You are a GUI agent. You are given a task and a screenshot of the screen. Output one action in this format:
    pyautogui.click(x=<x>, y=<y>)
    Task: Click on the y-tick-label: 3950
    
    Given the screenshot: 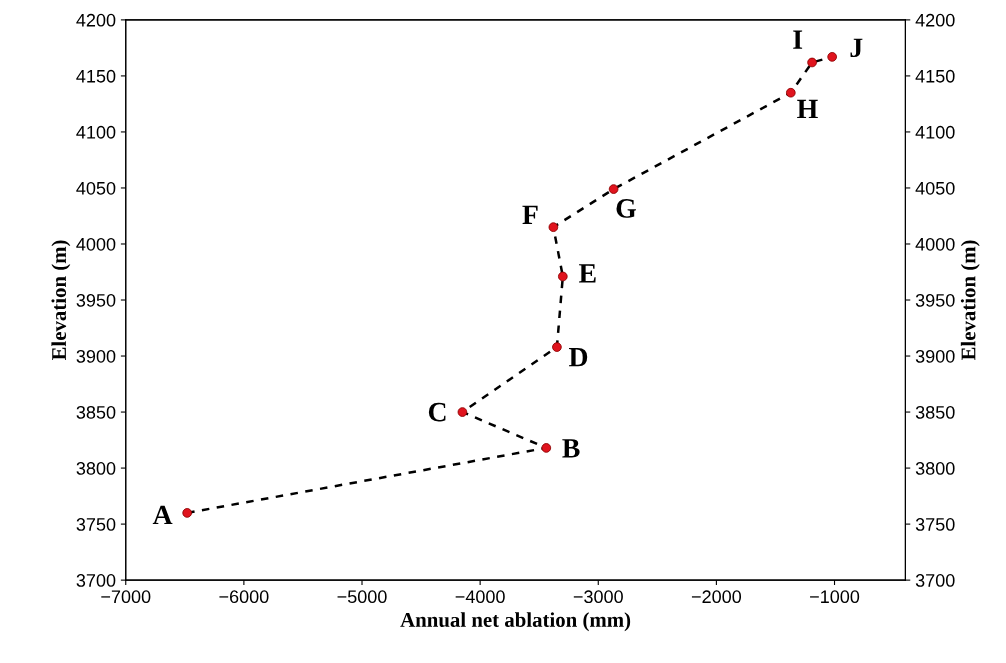 What is the action you would take?
    pyautogui.click(x=96, y=300)
    